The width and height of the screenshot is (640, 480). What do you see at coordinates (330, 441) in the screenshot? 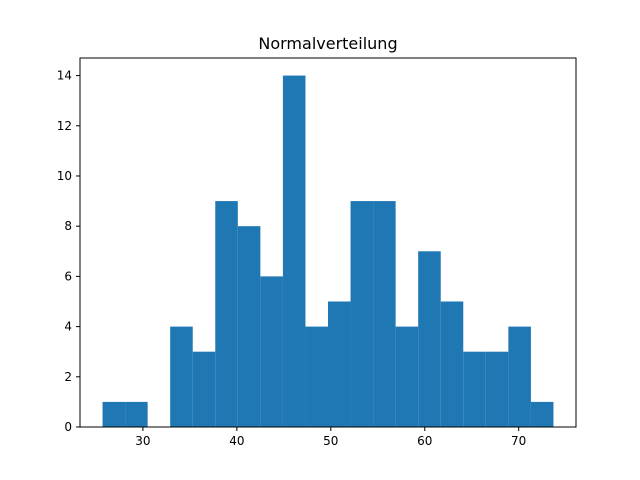
I see `x-tick-label: 50` at bounding box center [330, 441].